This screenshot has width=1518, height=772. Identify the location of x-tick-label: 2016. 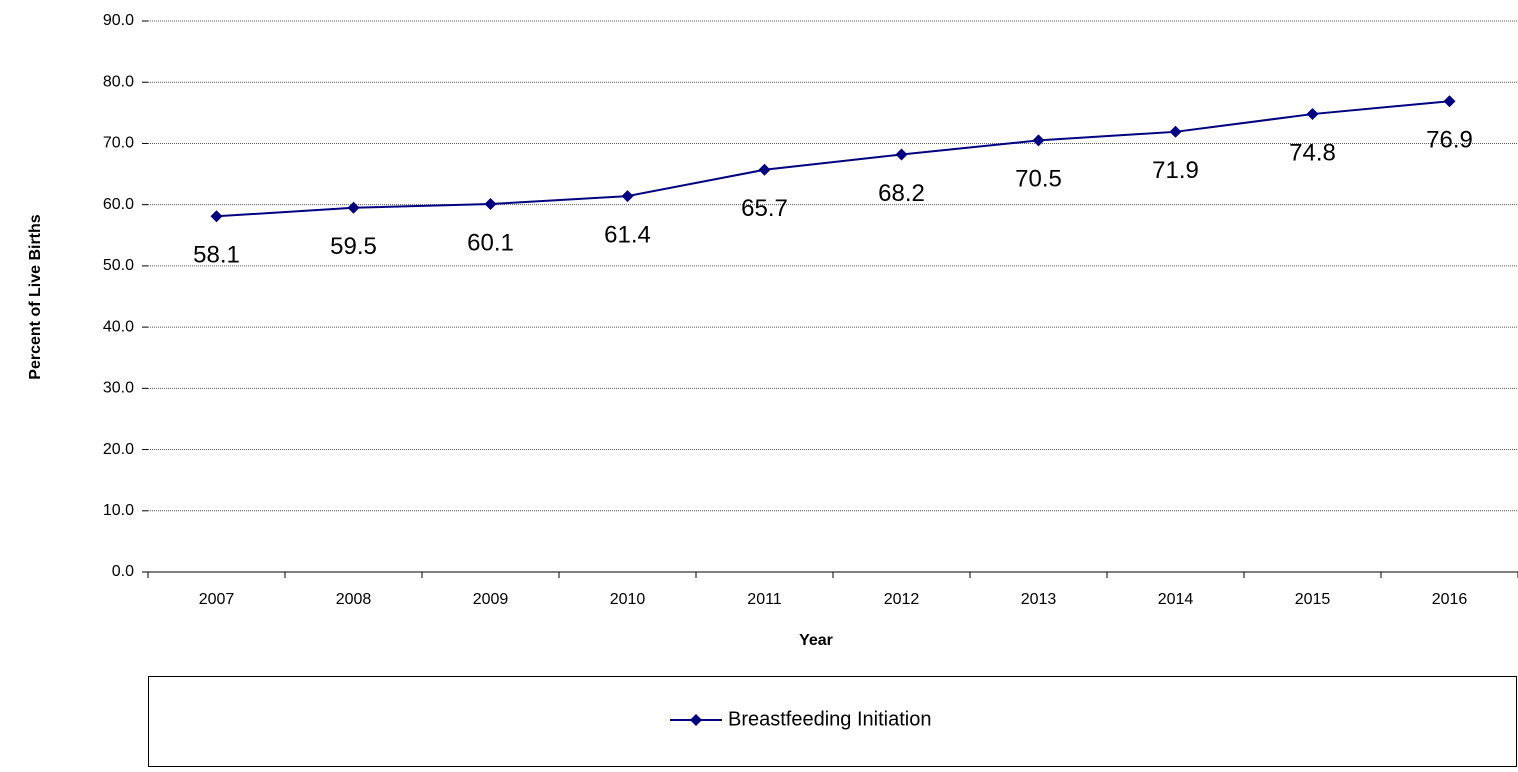
(1450, 599).